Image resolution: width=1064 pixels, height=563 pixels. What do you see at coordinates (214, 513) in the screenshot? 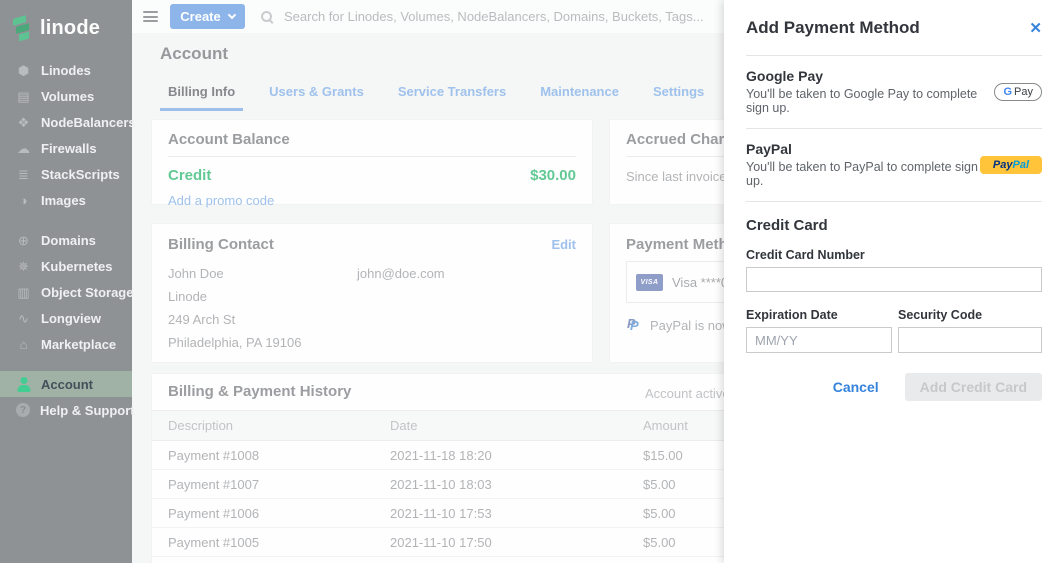
I see `cell-description: Payment #1006` at bounding box center [214, 513].